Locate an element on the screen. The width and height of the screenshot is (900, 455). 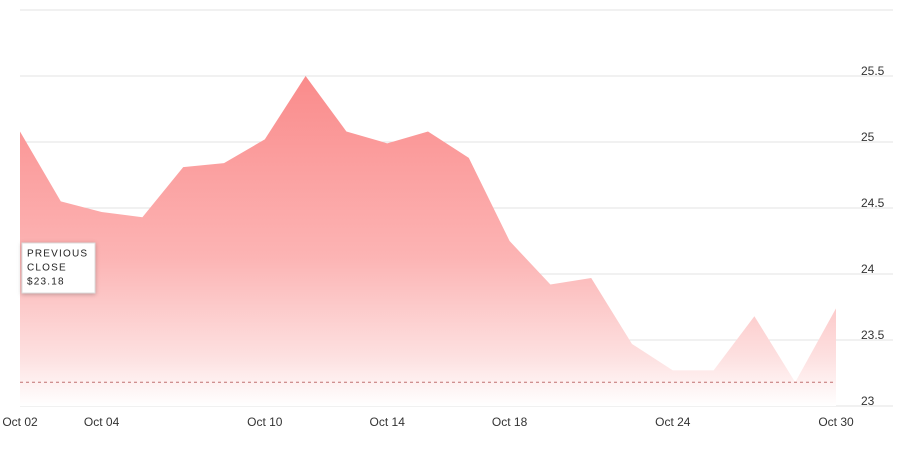
y-tick-label: 25 is located at coordinates (868, 137).